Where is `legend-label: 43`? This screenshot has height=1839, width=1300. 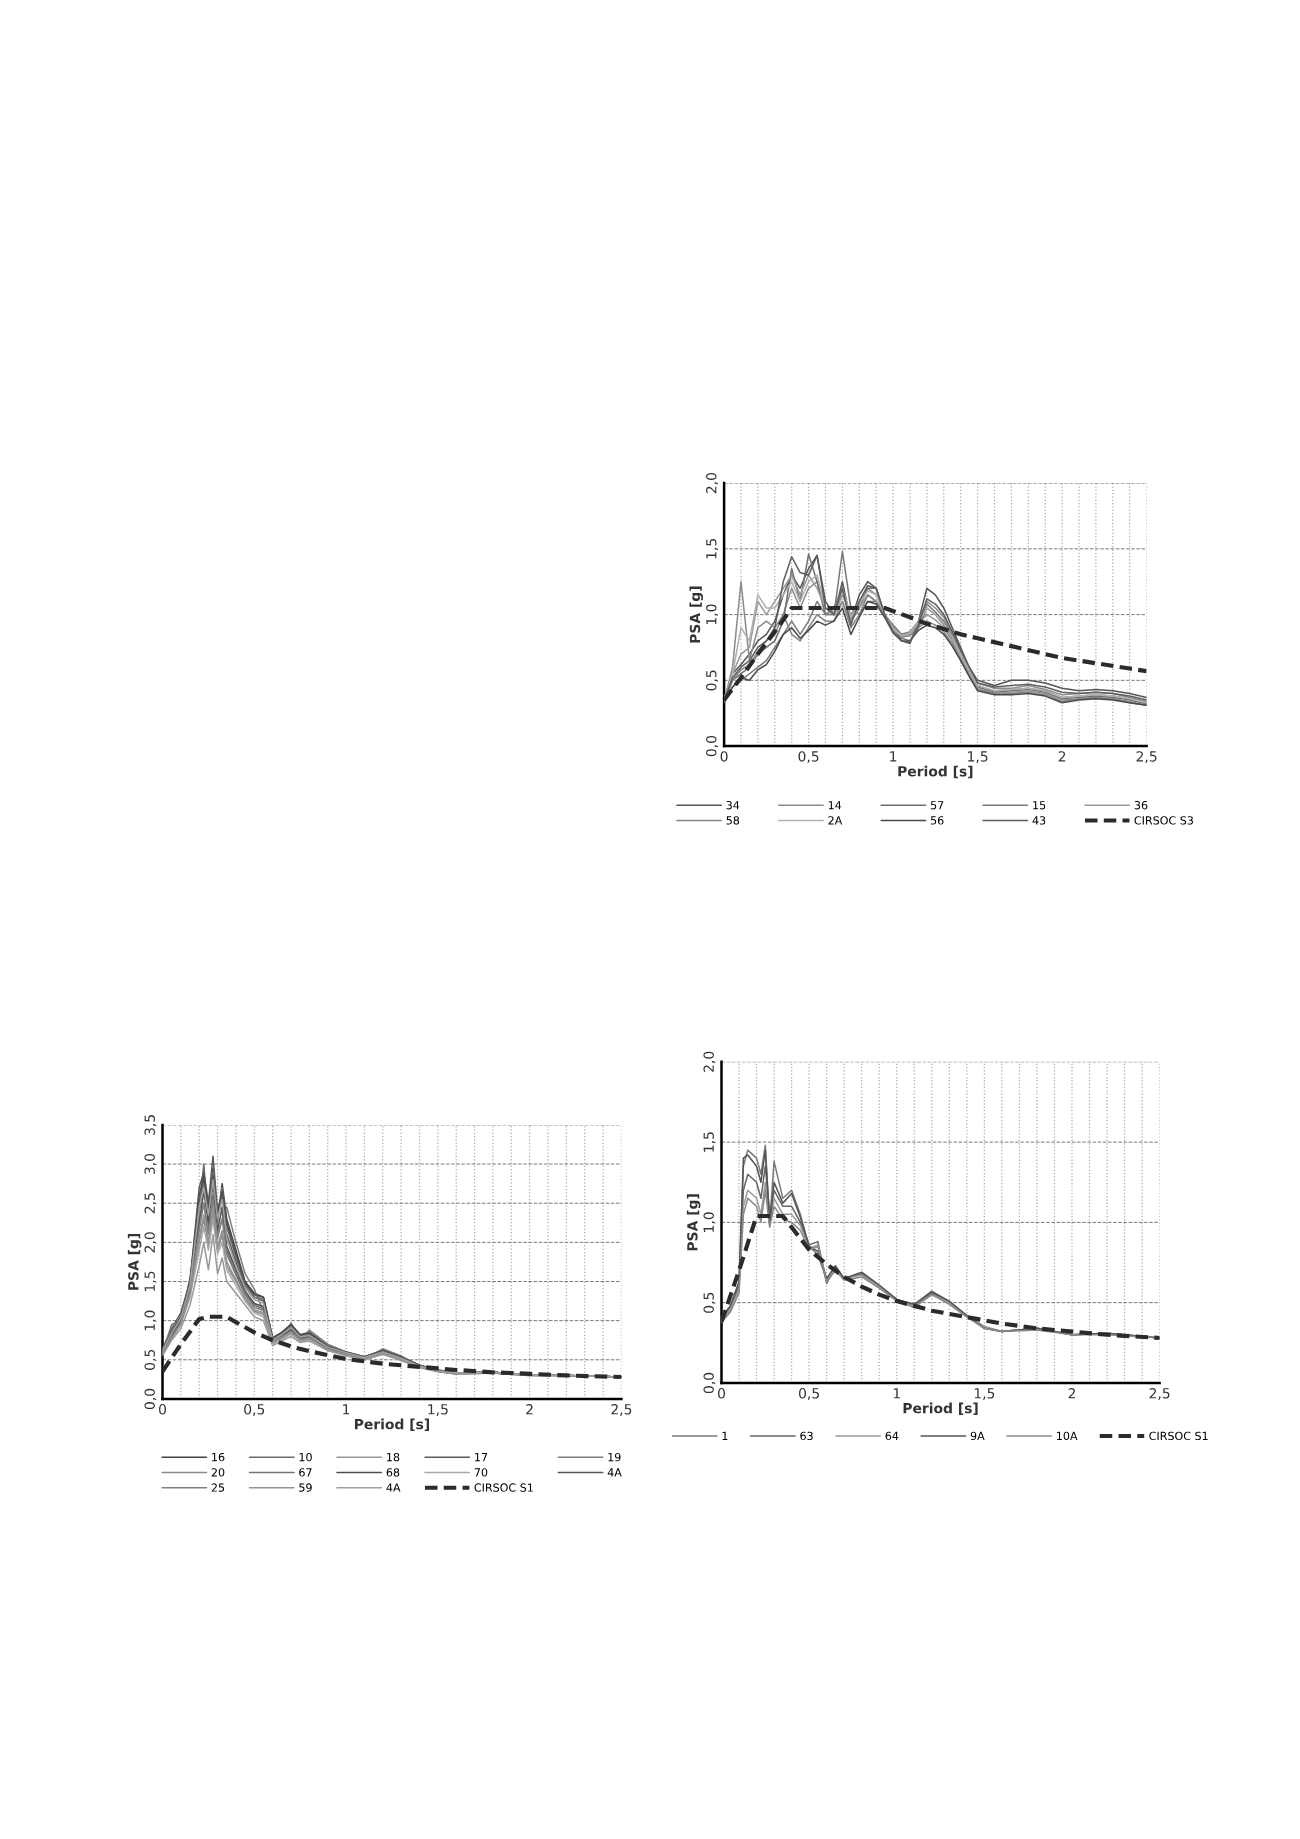
legend-label: 43 is located at coordinates (1039, 820).